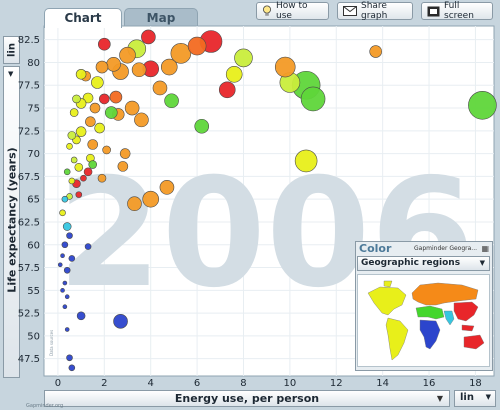 Image resolution: width=500 pixels, height=410 pixels. What do you see at coordinates (388, 320) in the screenshot?
I see `region-americas` at bounding box center [388, 320].